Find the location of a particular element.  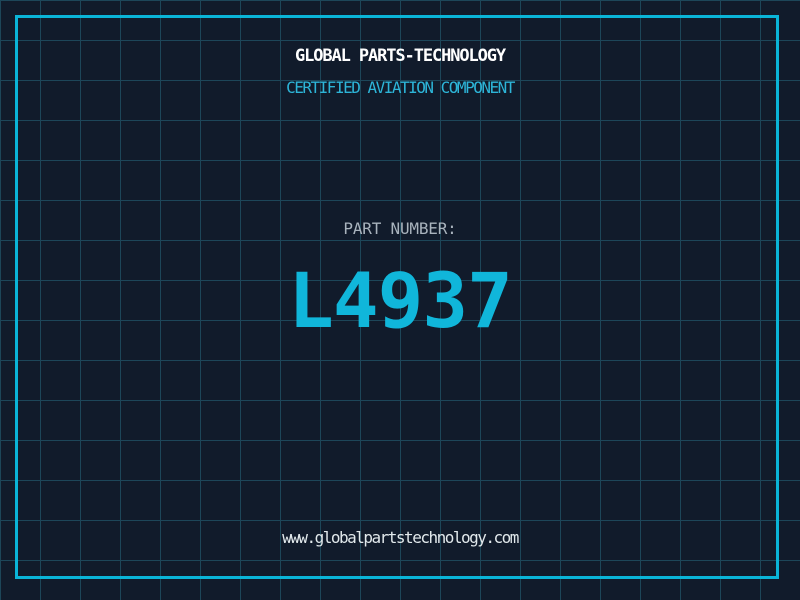

brand-subtitle: CERTIFIED AVIATION COMPONENT is located at coordinates (400, 87).